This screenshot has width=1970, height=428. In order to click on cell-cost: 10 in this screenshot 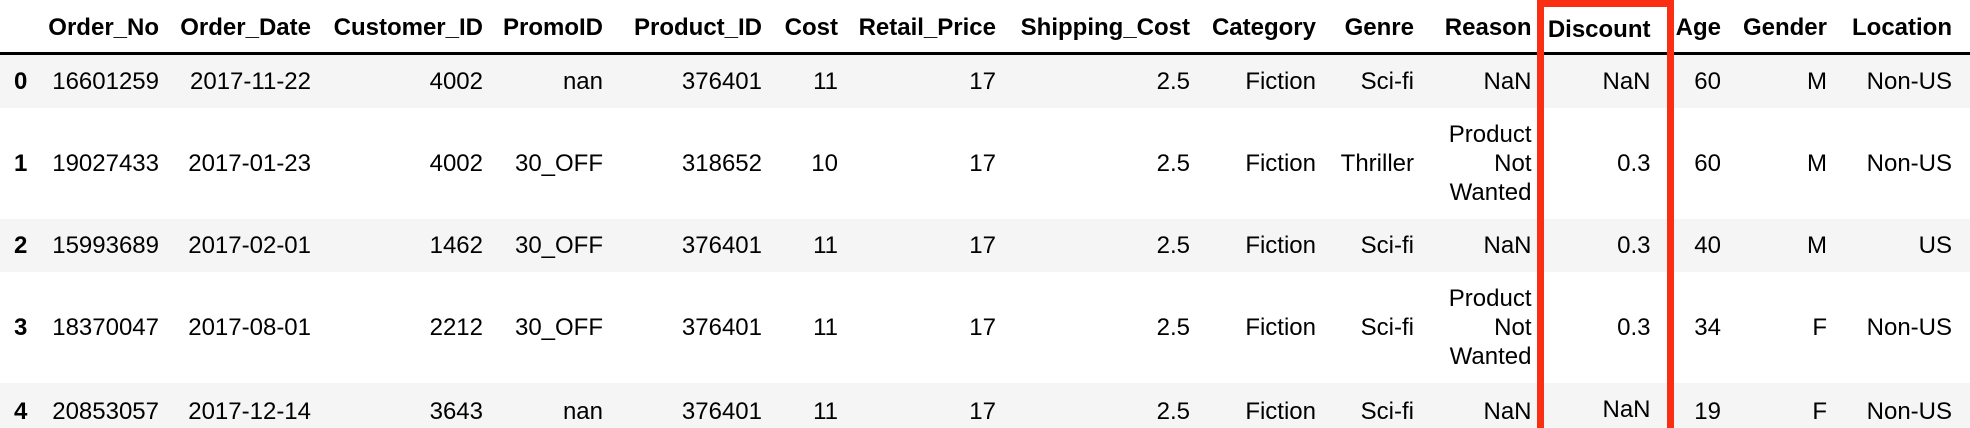, I will do `click(824, 163)`.